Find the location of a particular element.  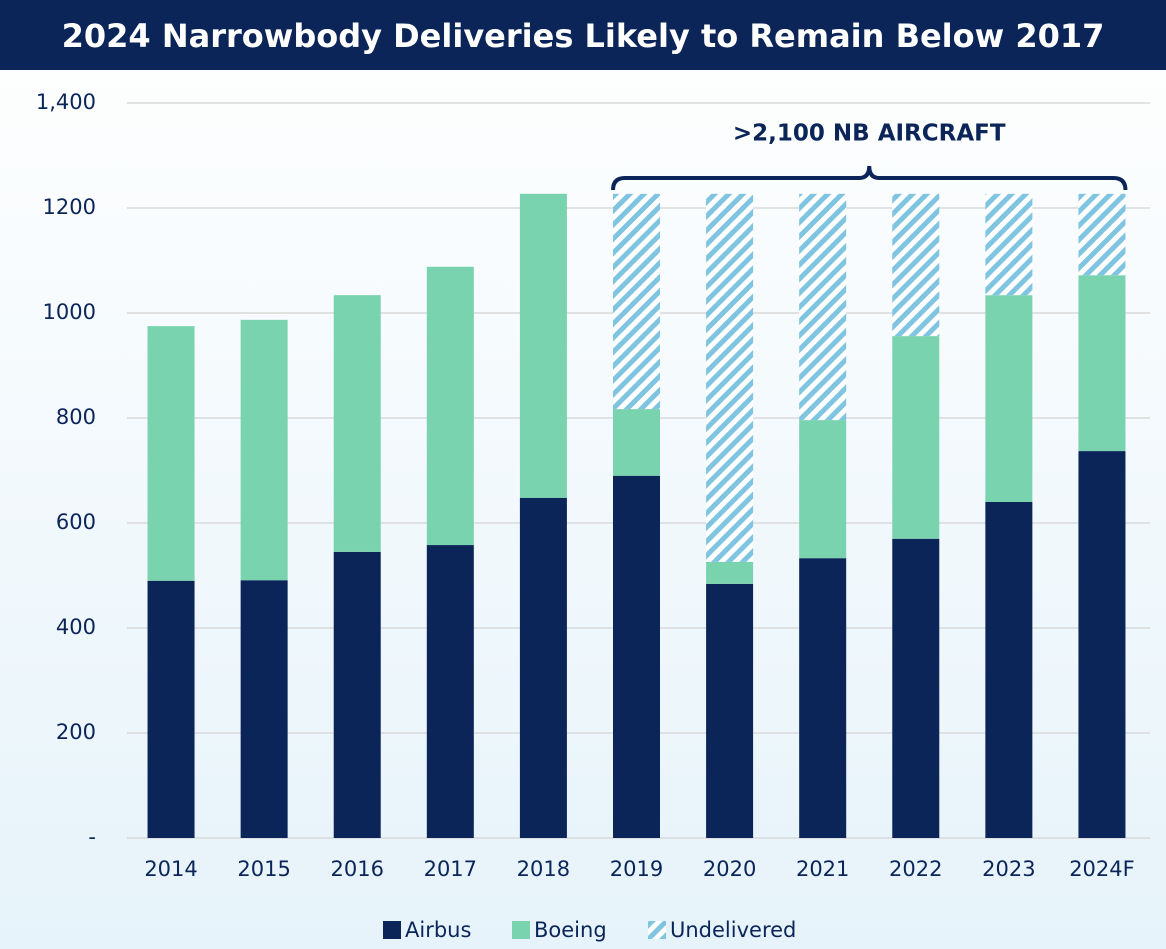

x-tick-label: 2024F is located at coordinates (1102, 869).